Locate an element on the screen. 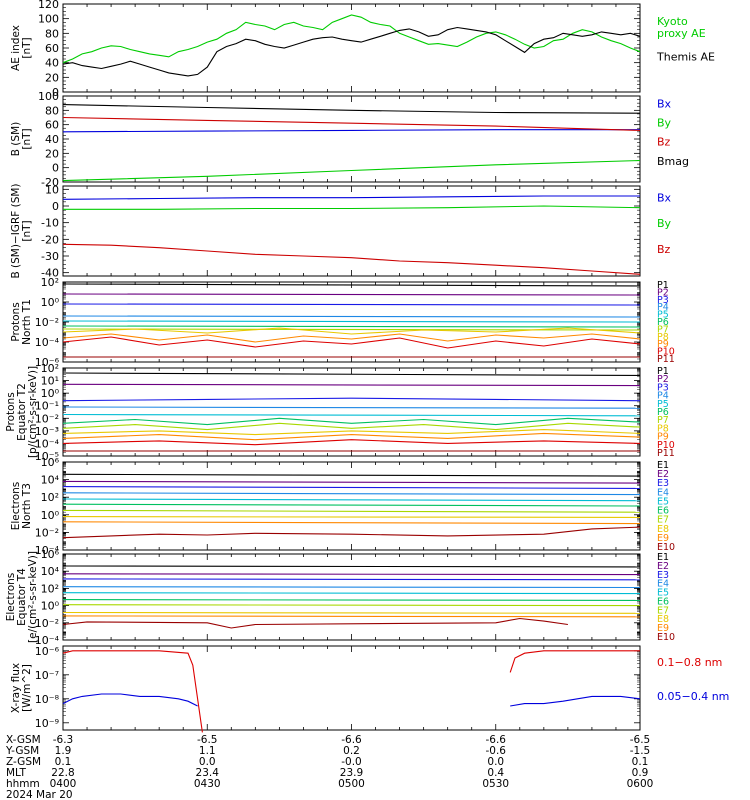 Image resolution: width=750 pixels, height=800 pixels. y-tick-label: 10⁻⁴ is located at coordinates (47, 550).